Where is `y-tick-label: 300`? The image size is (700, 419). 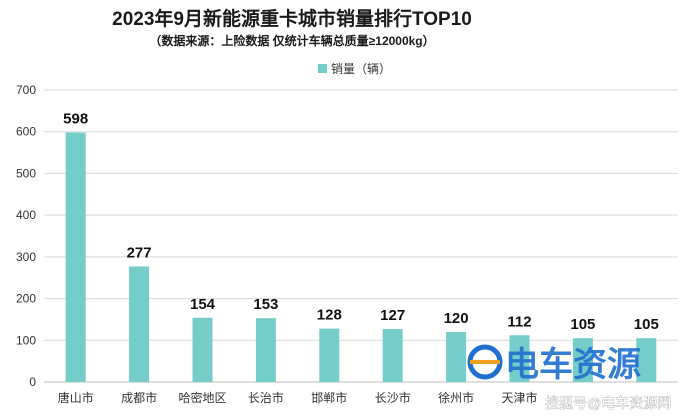
y-tick-label: 300 is located at coordinates (26, 257).